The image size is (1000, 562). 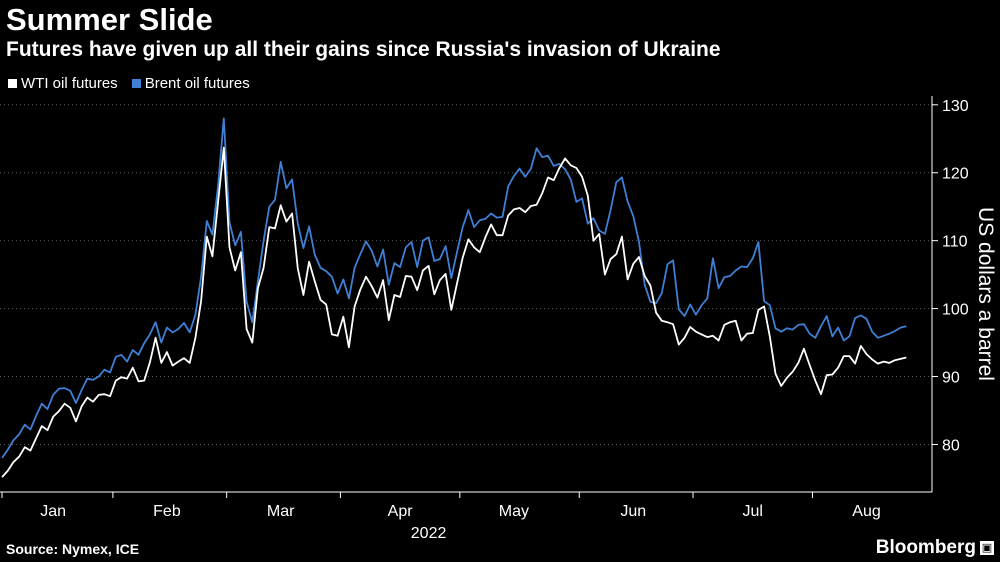 I want to click on x-tick-label-jun: Jun, so click(x=633, y=511).